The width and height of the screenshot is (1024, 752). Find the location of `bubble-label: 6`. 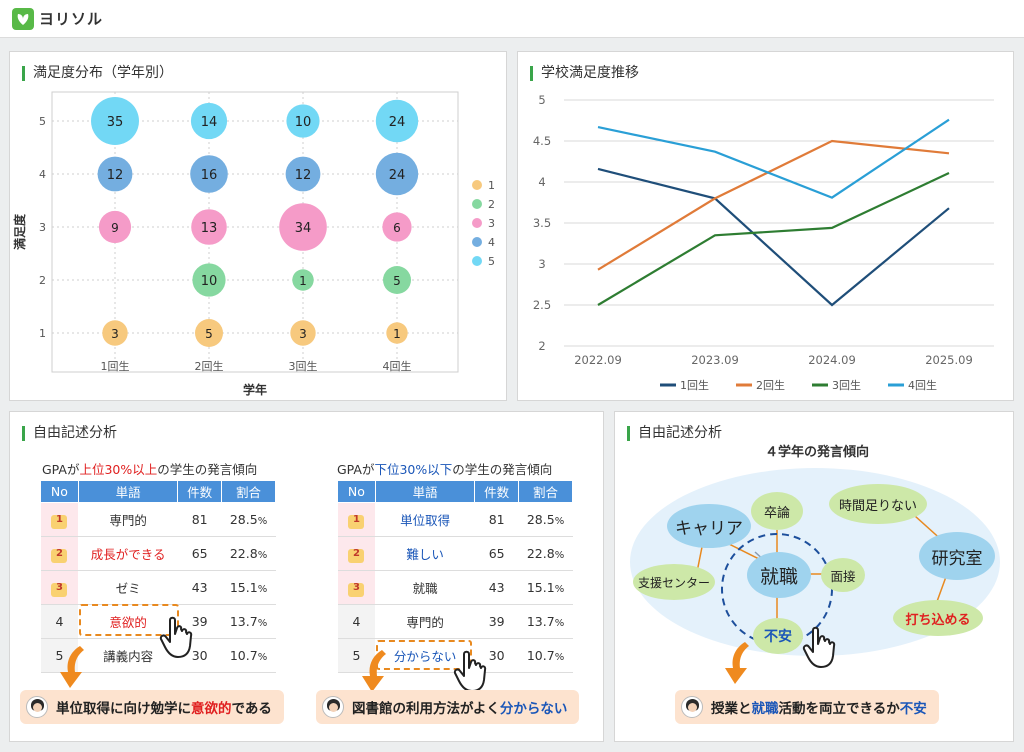

bubble-label: 6 is located at coordinates (397, 228).